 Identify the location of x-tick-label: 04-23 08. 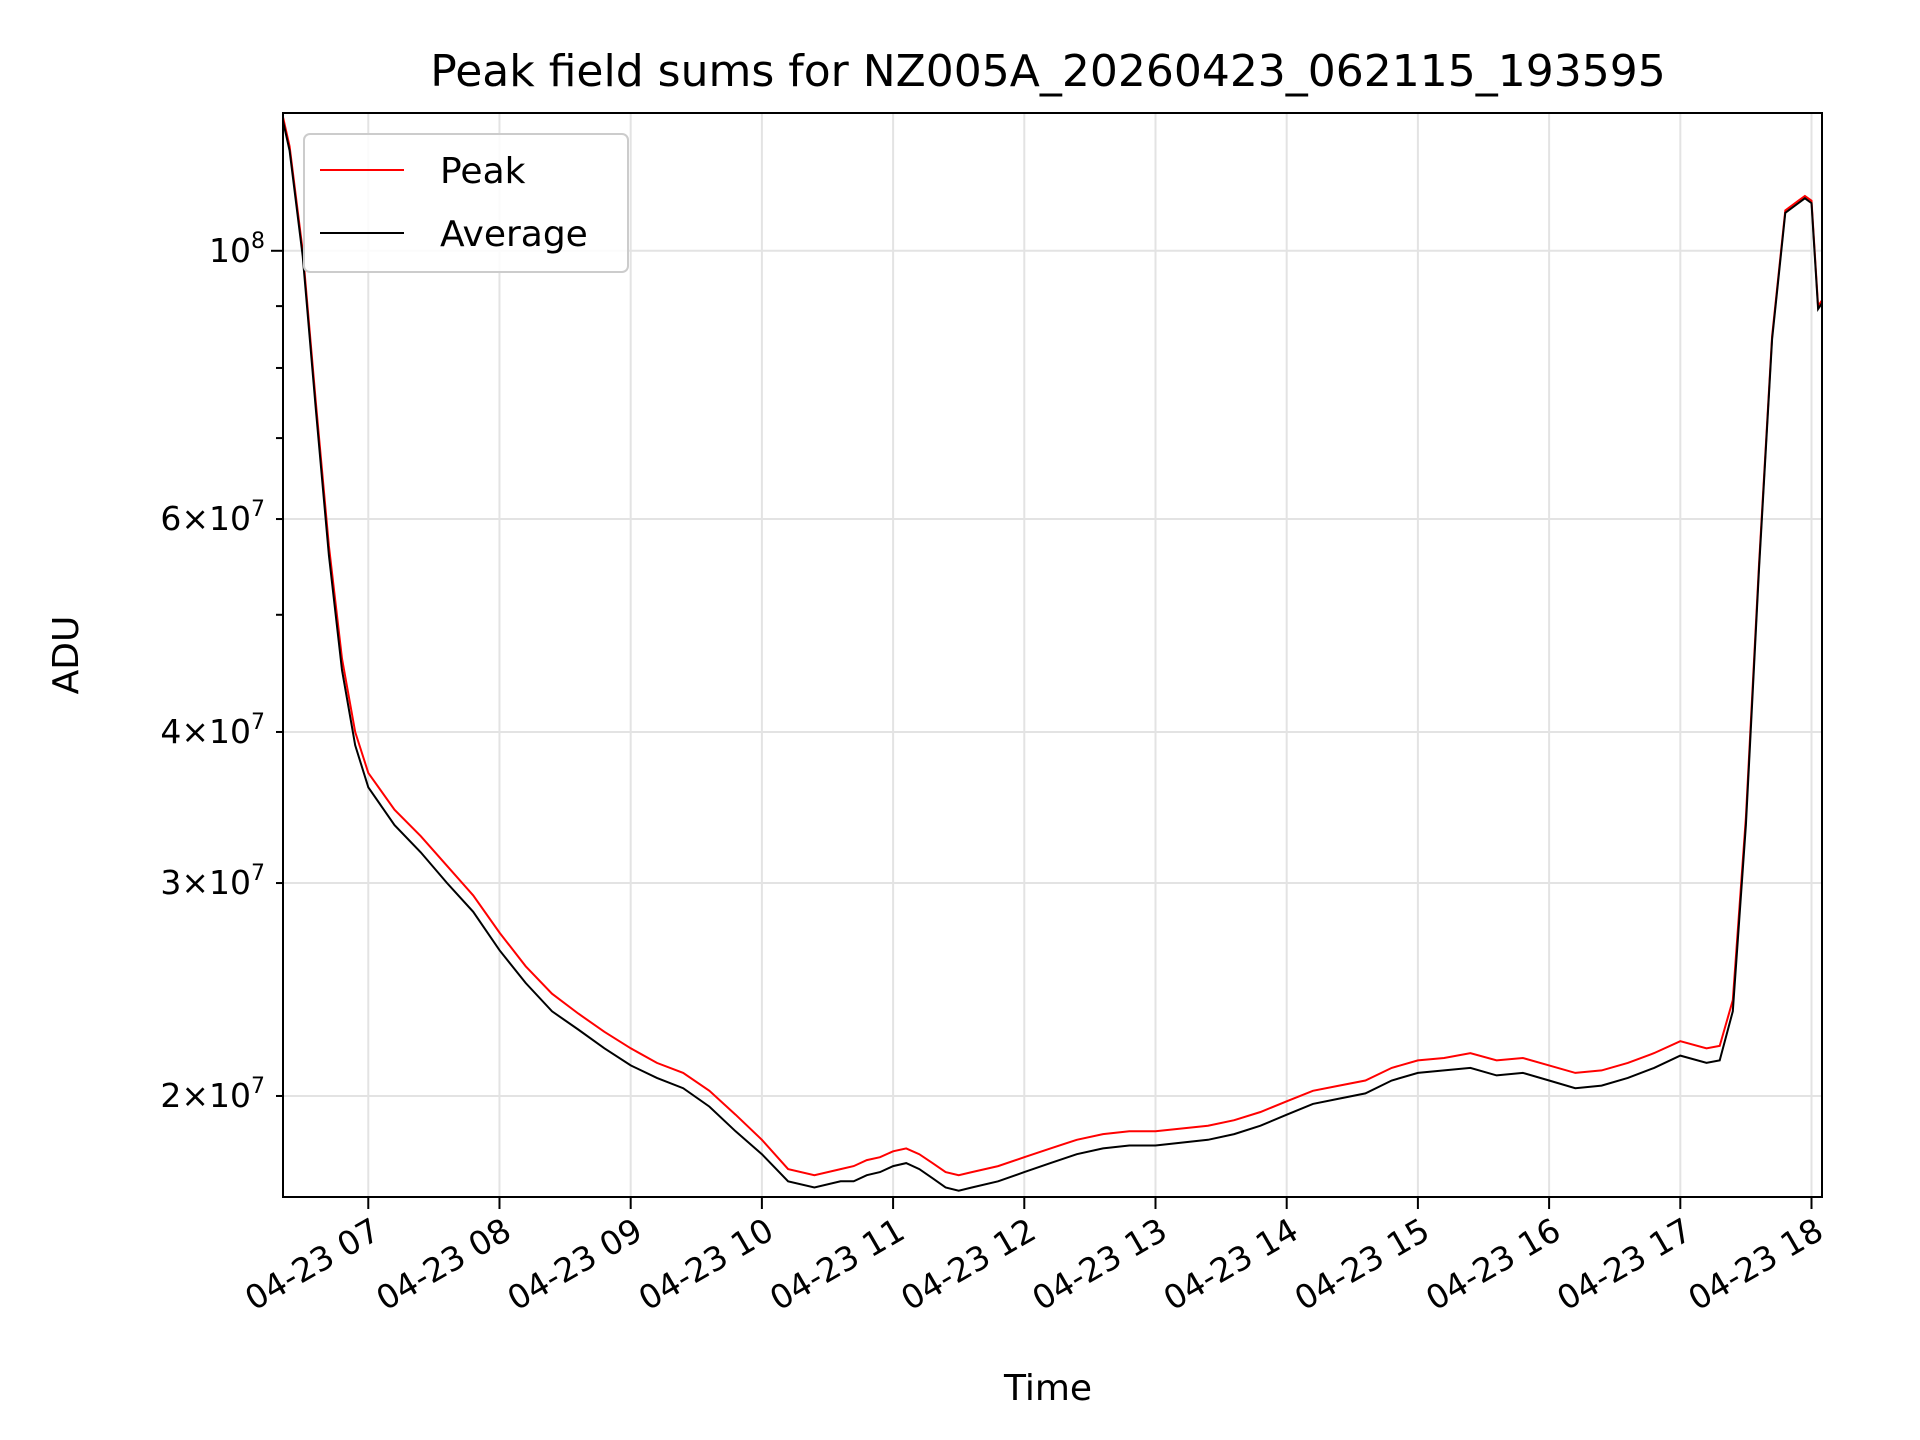
(443, 1264).